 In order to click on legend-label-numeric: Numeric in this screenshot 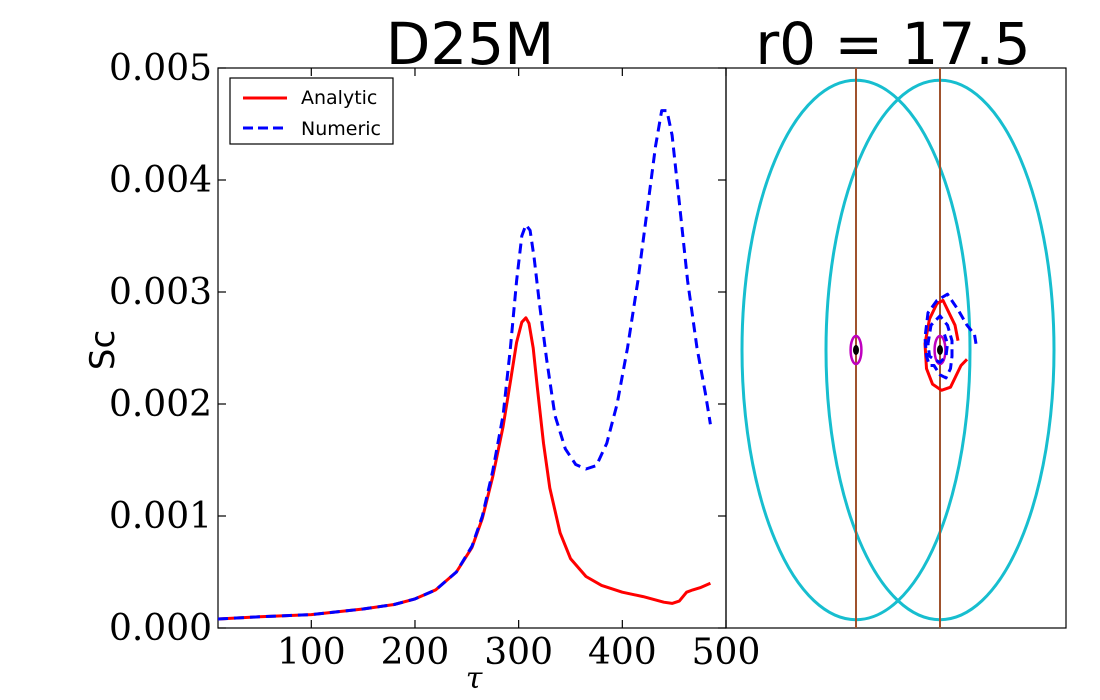, I will do `click(341, 129)`.